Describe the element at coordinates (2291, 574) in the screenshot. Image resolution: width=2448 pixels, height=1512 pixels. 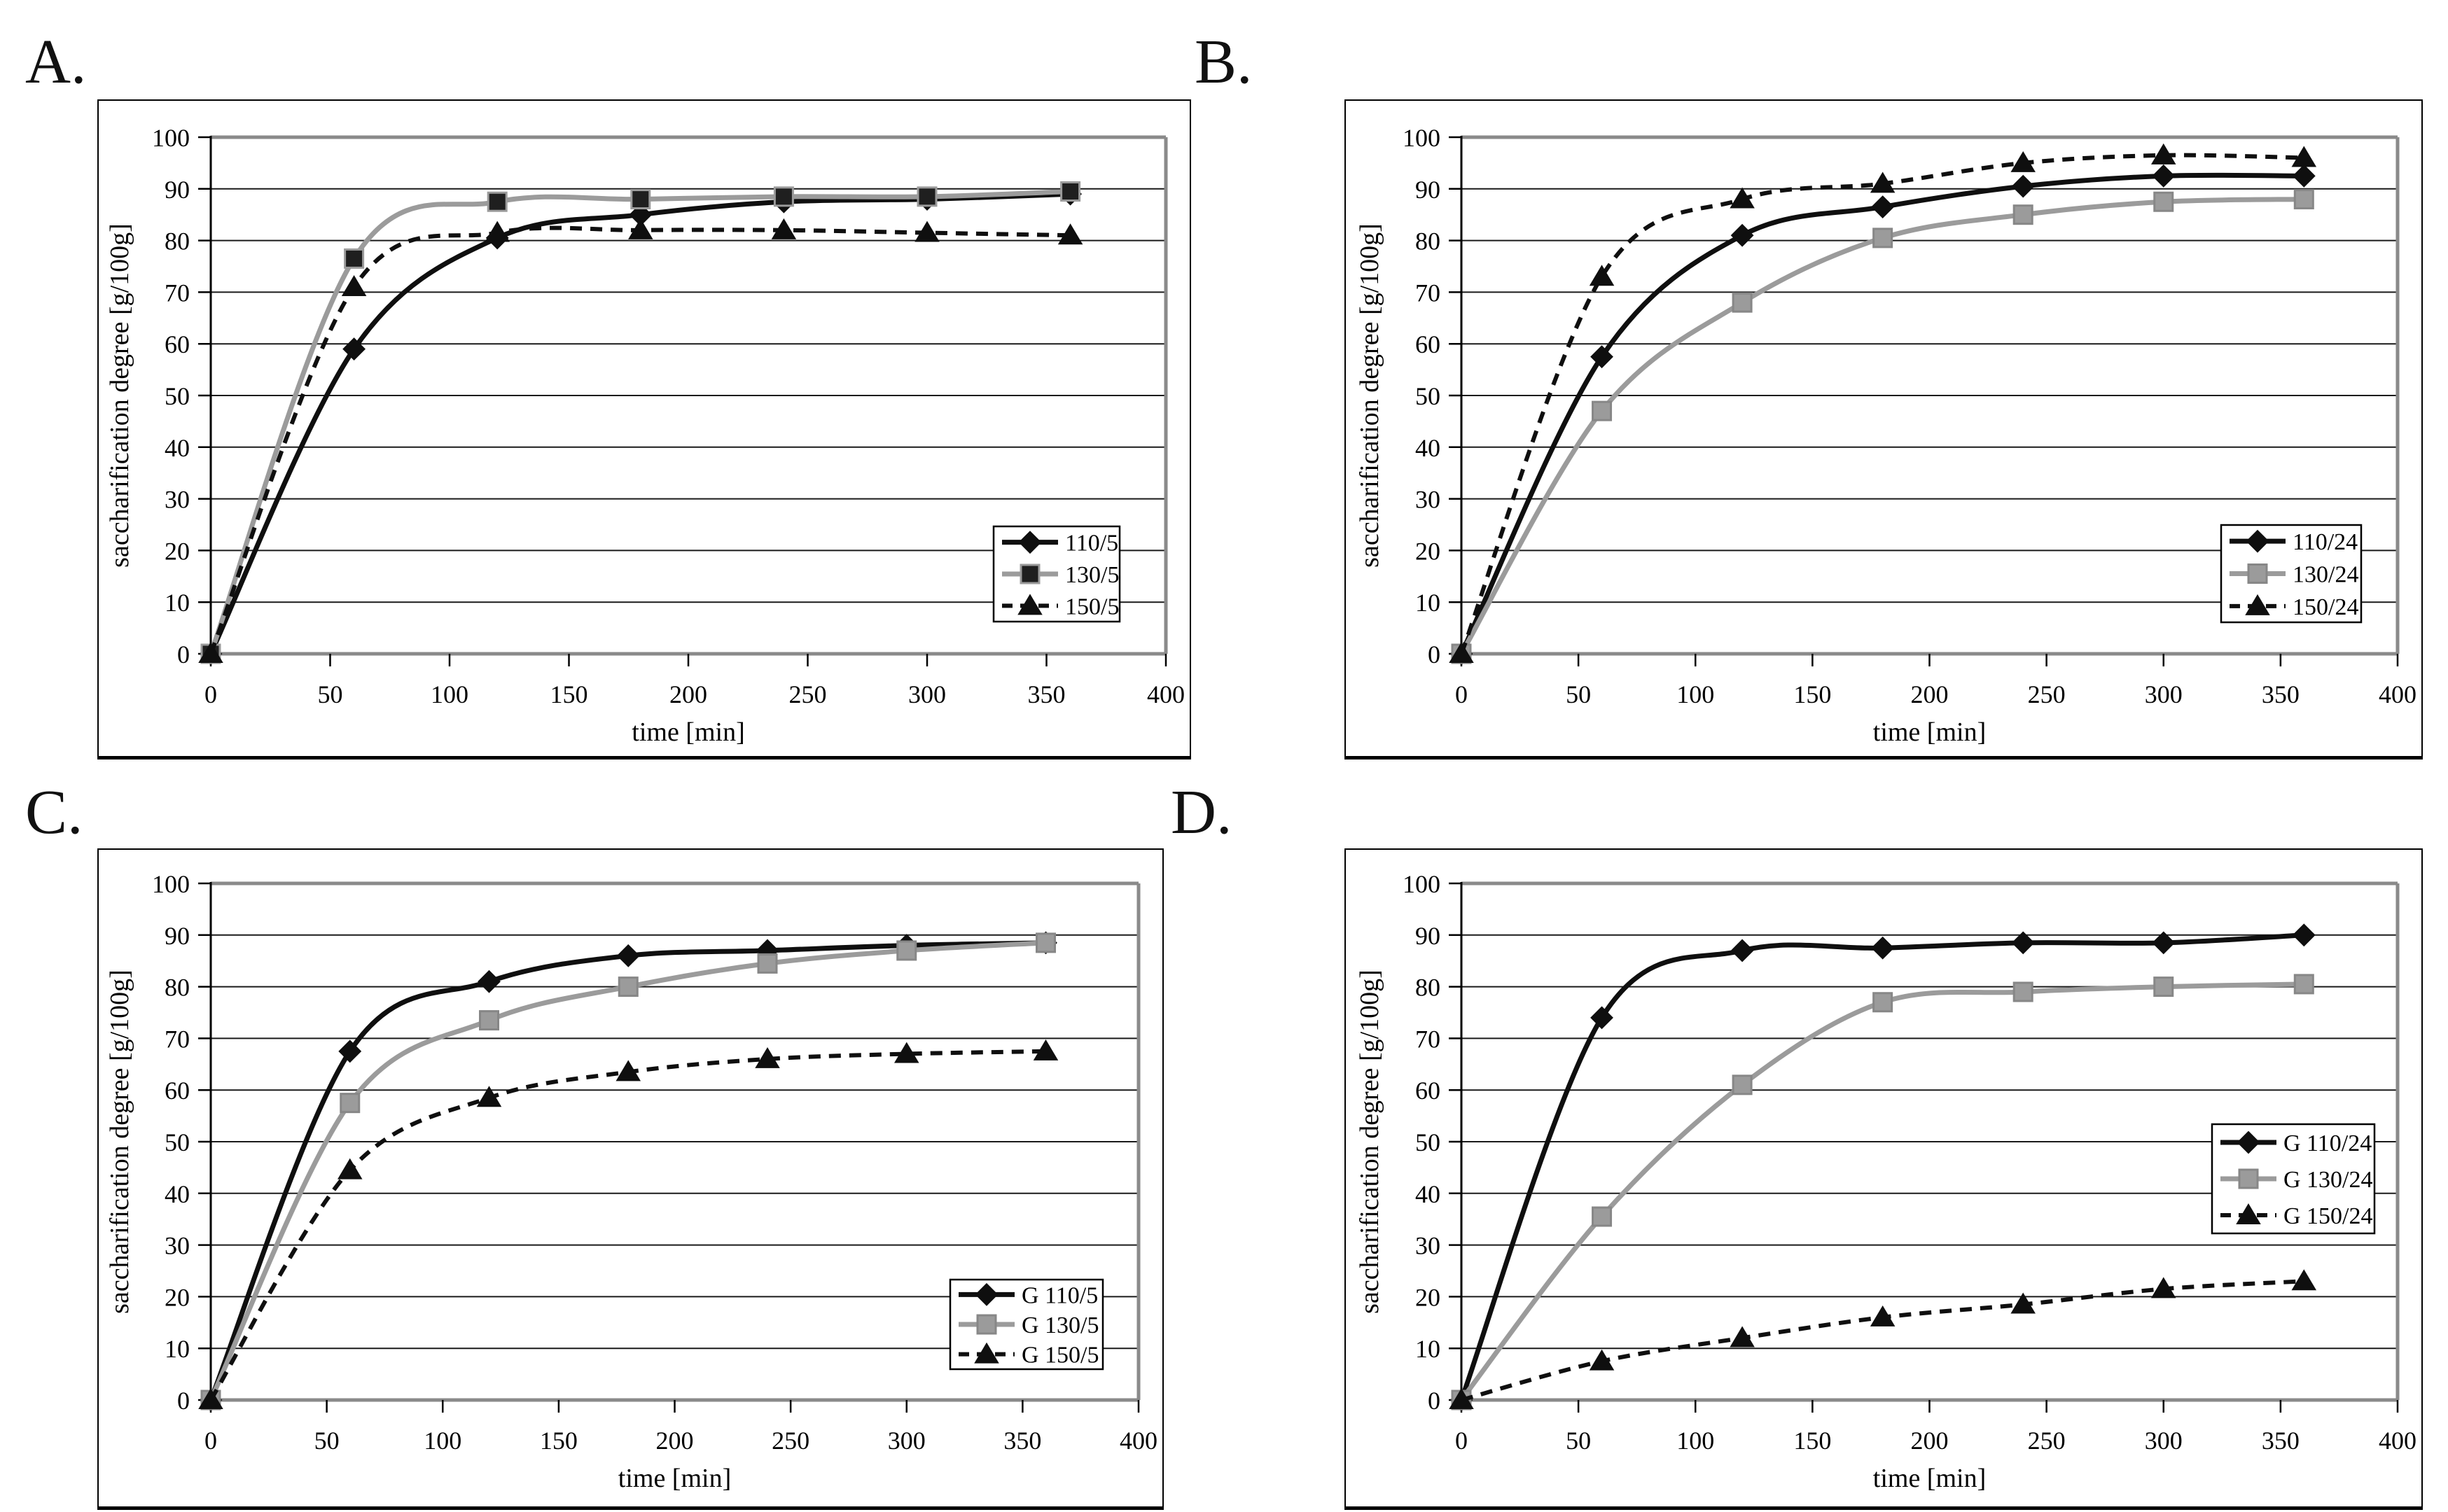
I see `legend: 110/24 130/24 150/24` at that location.